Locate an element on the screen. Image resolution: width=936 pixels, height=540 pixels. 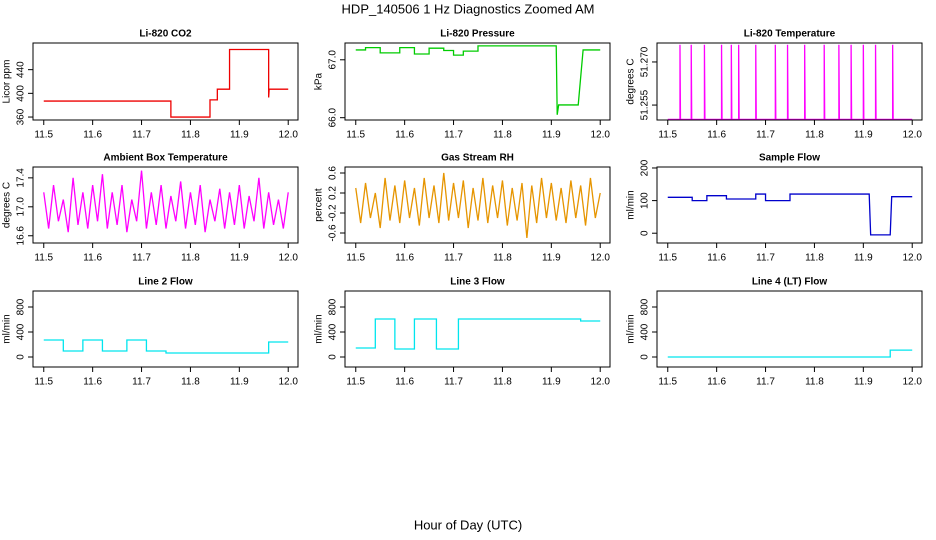
x-axis-label: Hour of Day (UTC) is located at coordinates (468, 524).